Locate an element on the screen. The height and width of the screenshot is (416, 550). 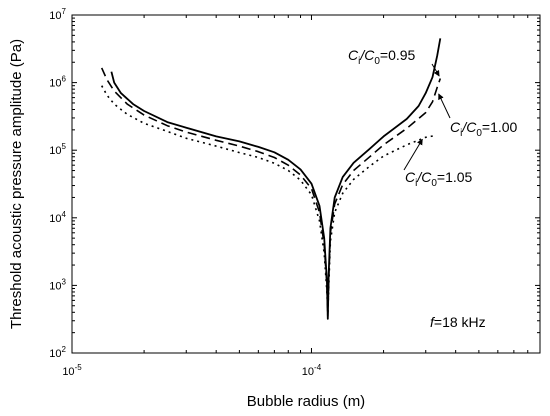
annotation-ci-c0-095: Ci/C0=0.95 is located at coordinates (382, 57).